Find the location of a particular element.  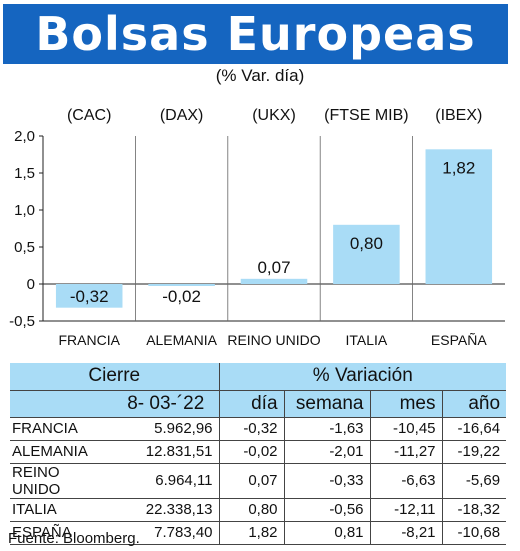

x-tick-label: FRANCIA is located at coordinates (89, 340).